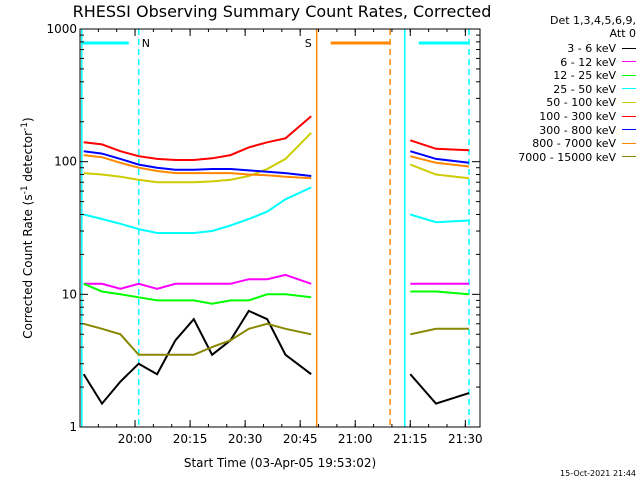 This screenshot has width=640, height=480. I want to click on y-tick-label-0: 1, so click(73, 427).